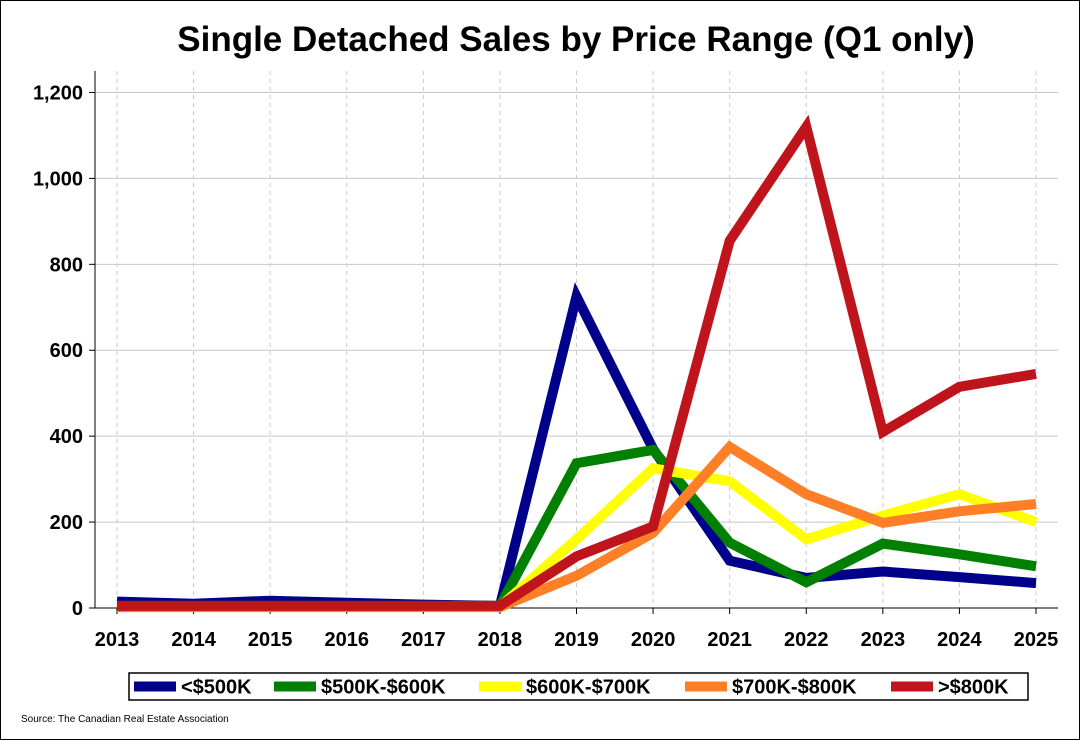  Describe the element at coordinates (216, 688) in the screenshot. I see `legend-label: <$500K` at that location.